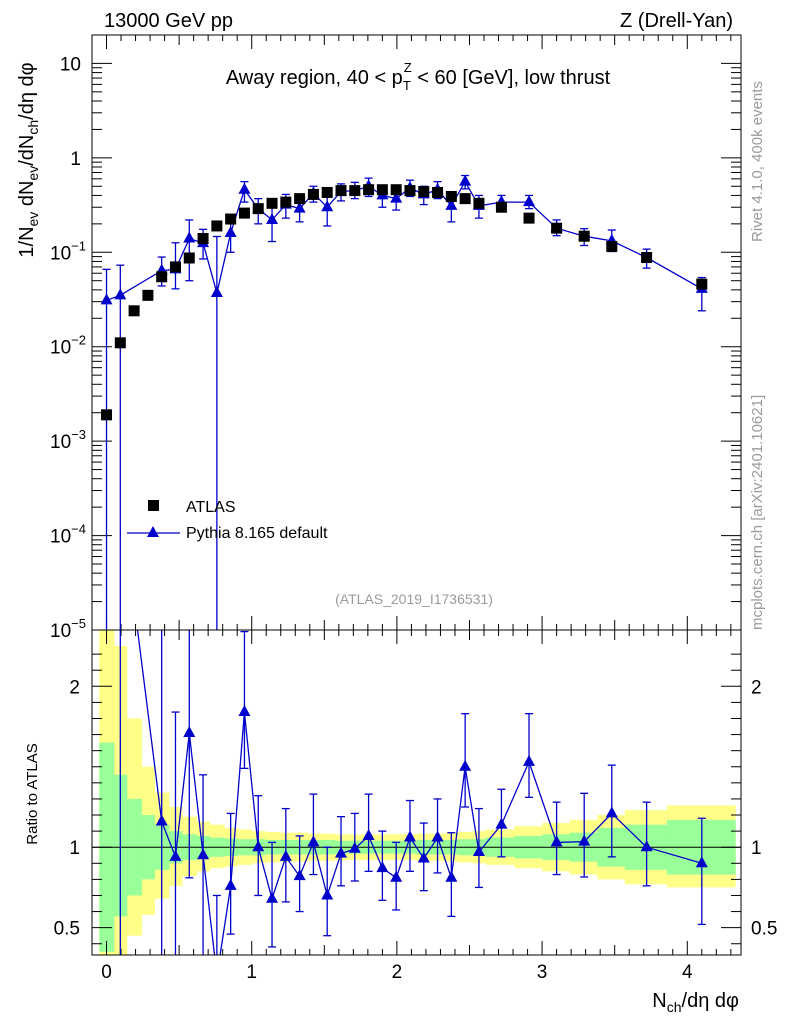  Describe the element at coordinates (67, 929) in the screenshot. I see `ratio-y-tick-label-left: 0.5` at that location.